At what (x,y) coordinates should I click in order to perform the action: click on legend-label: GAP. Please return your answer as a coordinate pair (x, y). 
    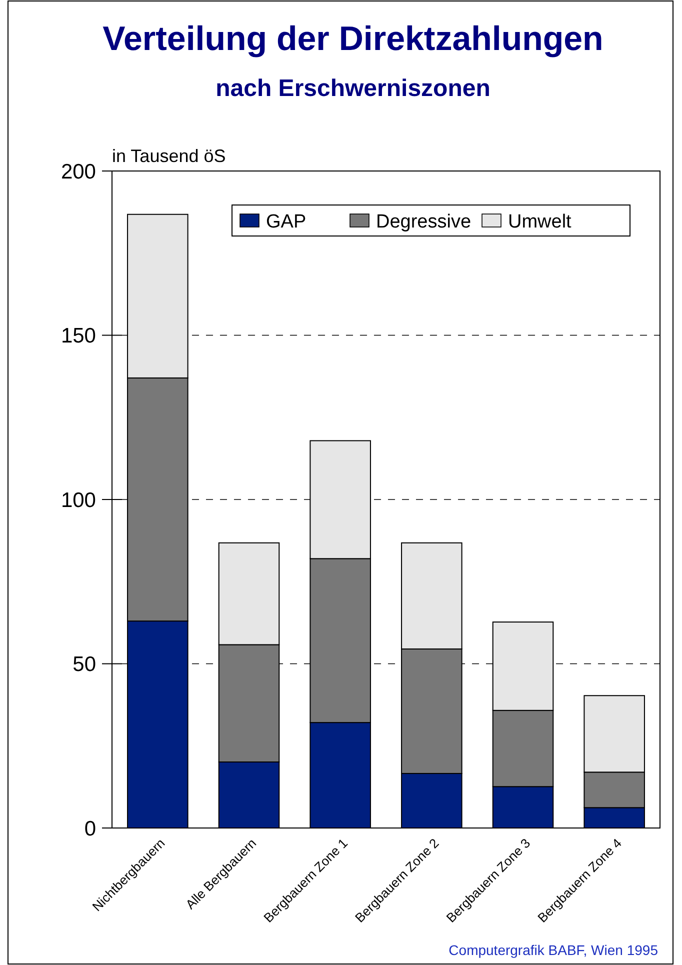
    Looking at the image, I should click on (286, 222).